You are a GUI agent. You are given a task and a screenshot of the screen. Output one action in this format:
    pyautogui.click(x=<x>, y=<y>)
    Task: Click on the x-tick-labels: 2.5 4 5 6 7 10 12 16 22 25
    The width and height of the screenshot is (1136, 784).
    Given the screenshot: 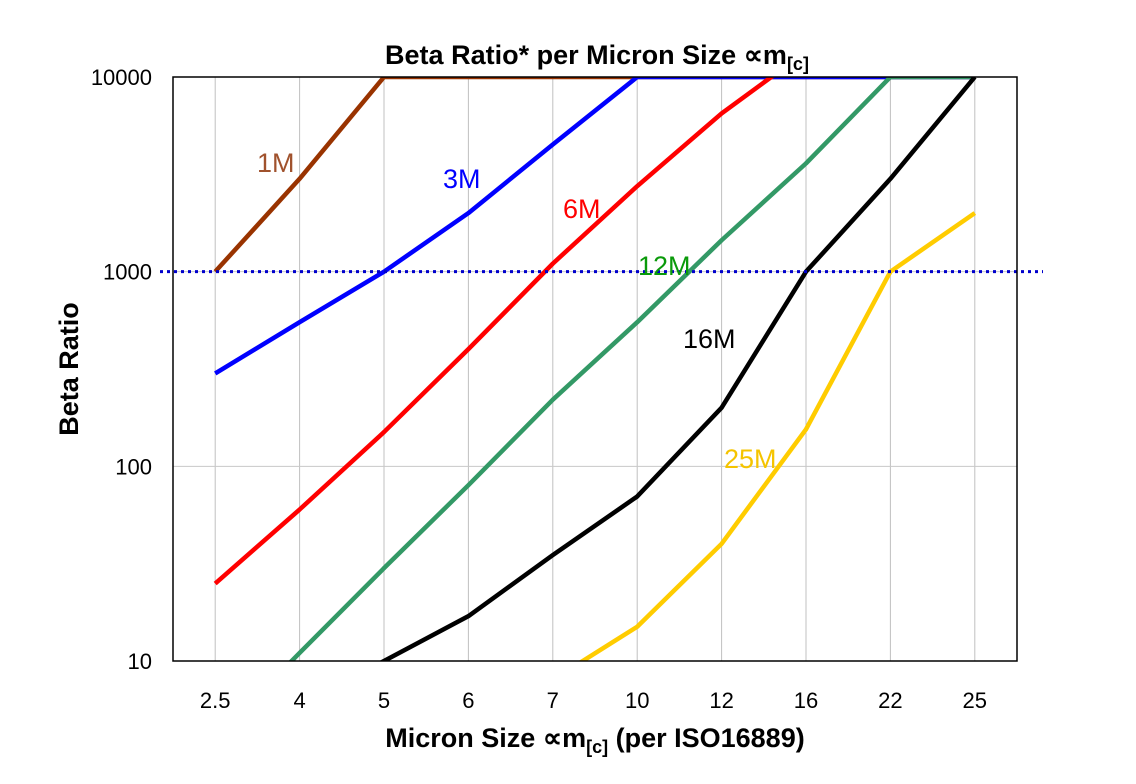 What is the action you would take?
    pyautogui.click(x=593, y=700)
    